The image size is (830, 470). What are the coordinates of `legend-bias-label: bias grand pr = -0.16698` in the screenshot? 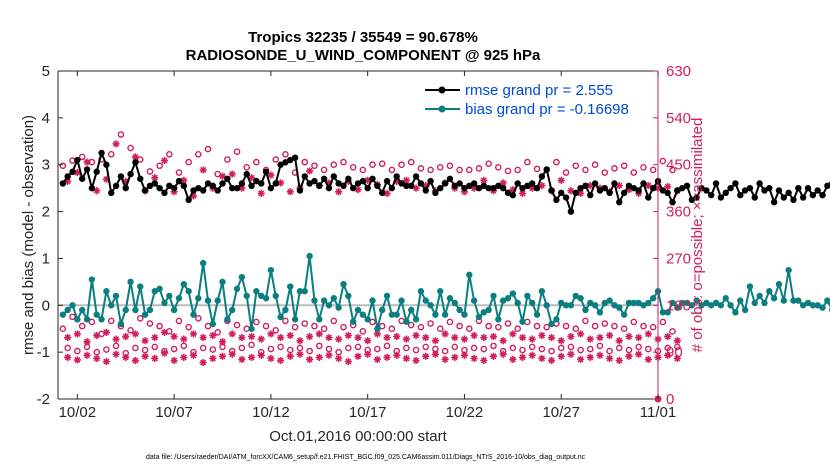 It's located at (547, 109).